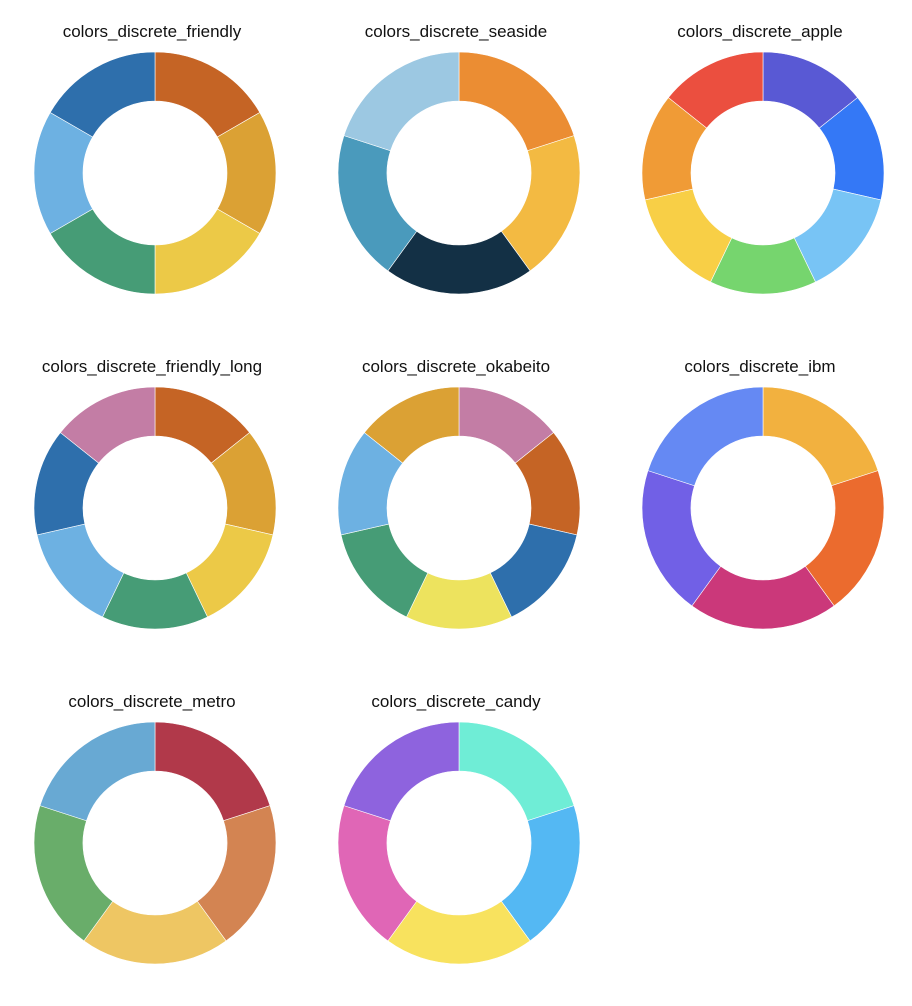 The width and height of the screenshot is (912, 1006). I want to click on donut-panel: colors_discrete_friendly_long, so click(152, 502).